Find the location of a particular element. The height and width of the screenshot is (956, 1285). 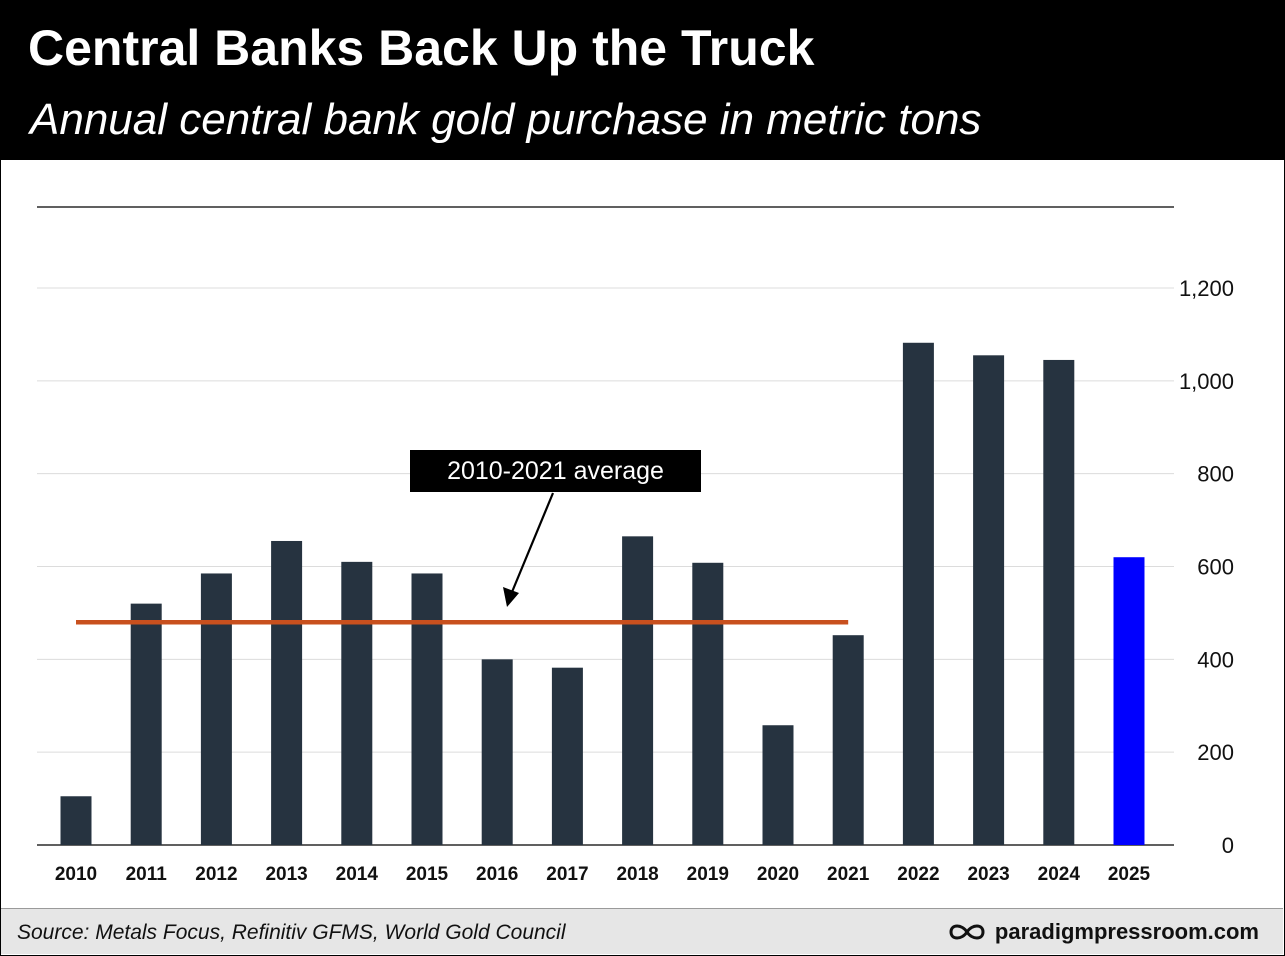

bar-2025 is located at coordinates (1129, 701).